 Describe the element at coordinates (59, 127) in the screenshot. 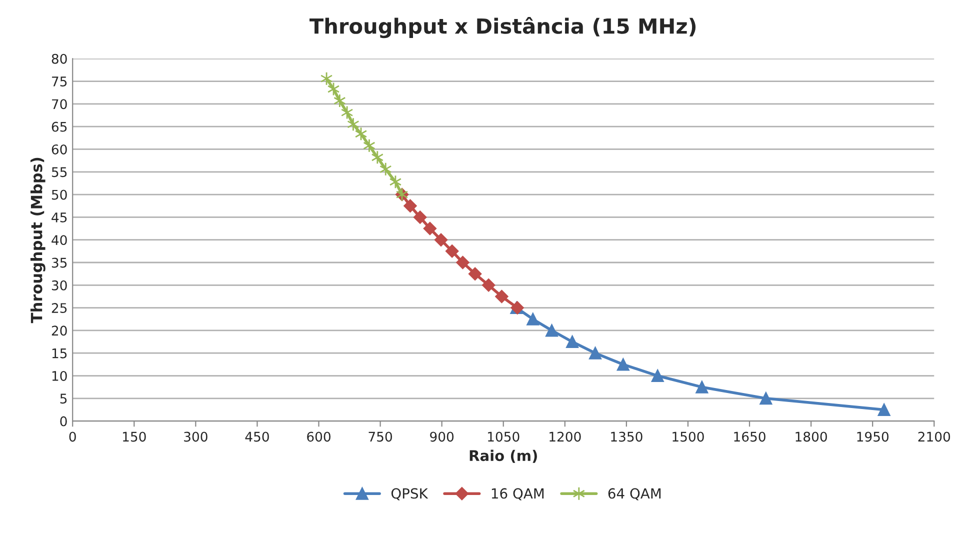

I see `y-tick-label: 65` at that location.